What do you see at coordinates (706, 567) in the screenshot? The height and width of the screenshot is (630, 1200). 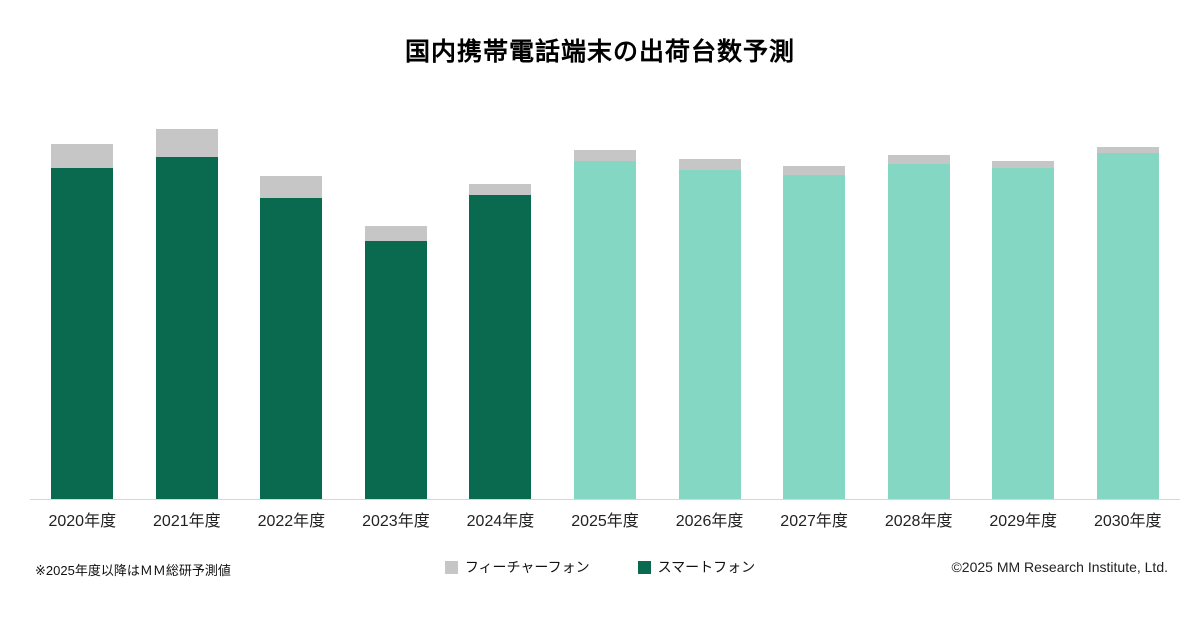 I see `legend-label: スマートフォン` at bounding box center [706, 567].